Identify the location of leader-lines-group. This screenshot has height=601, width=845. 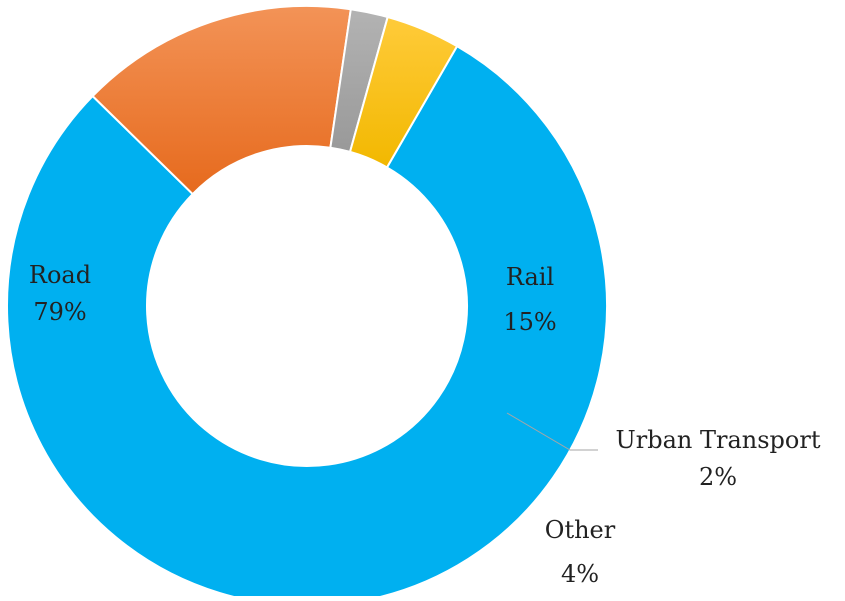
(552, 431).